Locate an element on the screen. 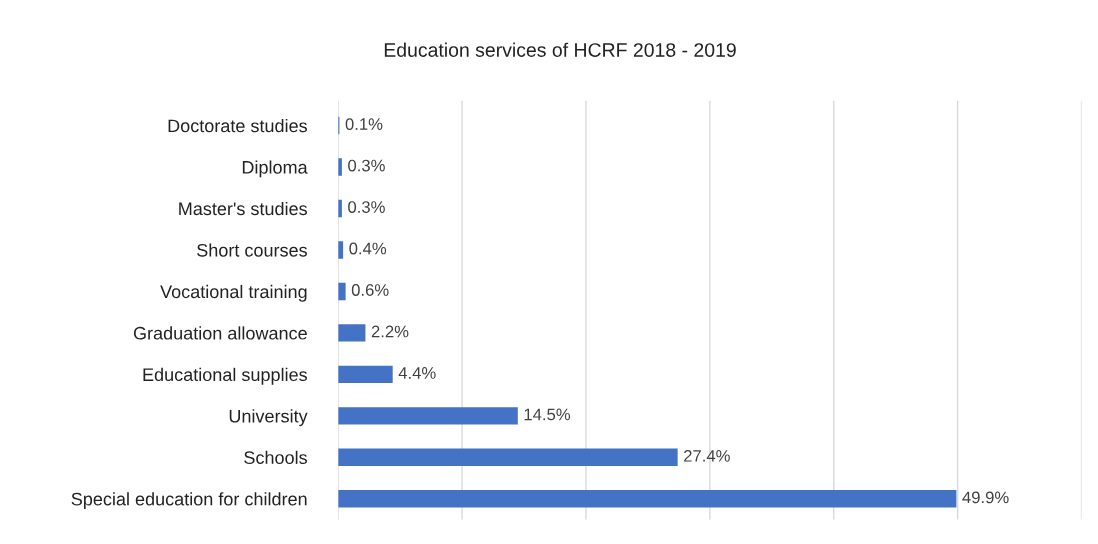 The width and height of the screenshot is (1098, 544). y-tick-label: Schools is located at coordinates (275, 457).